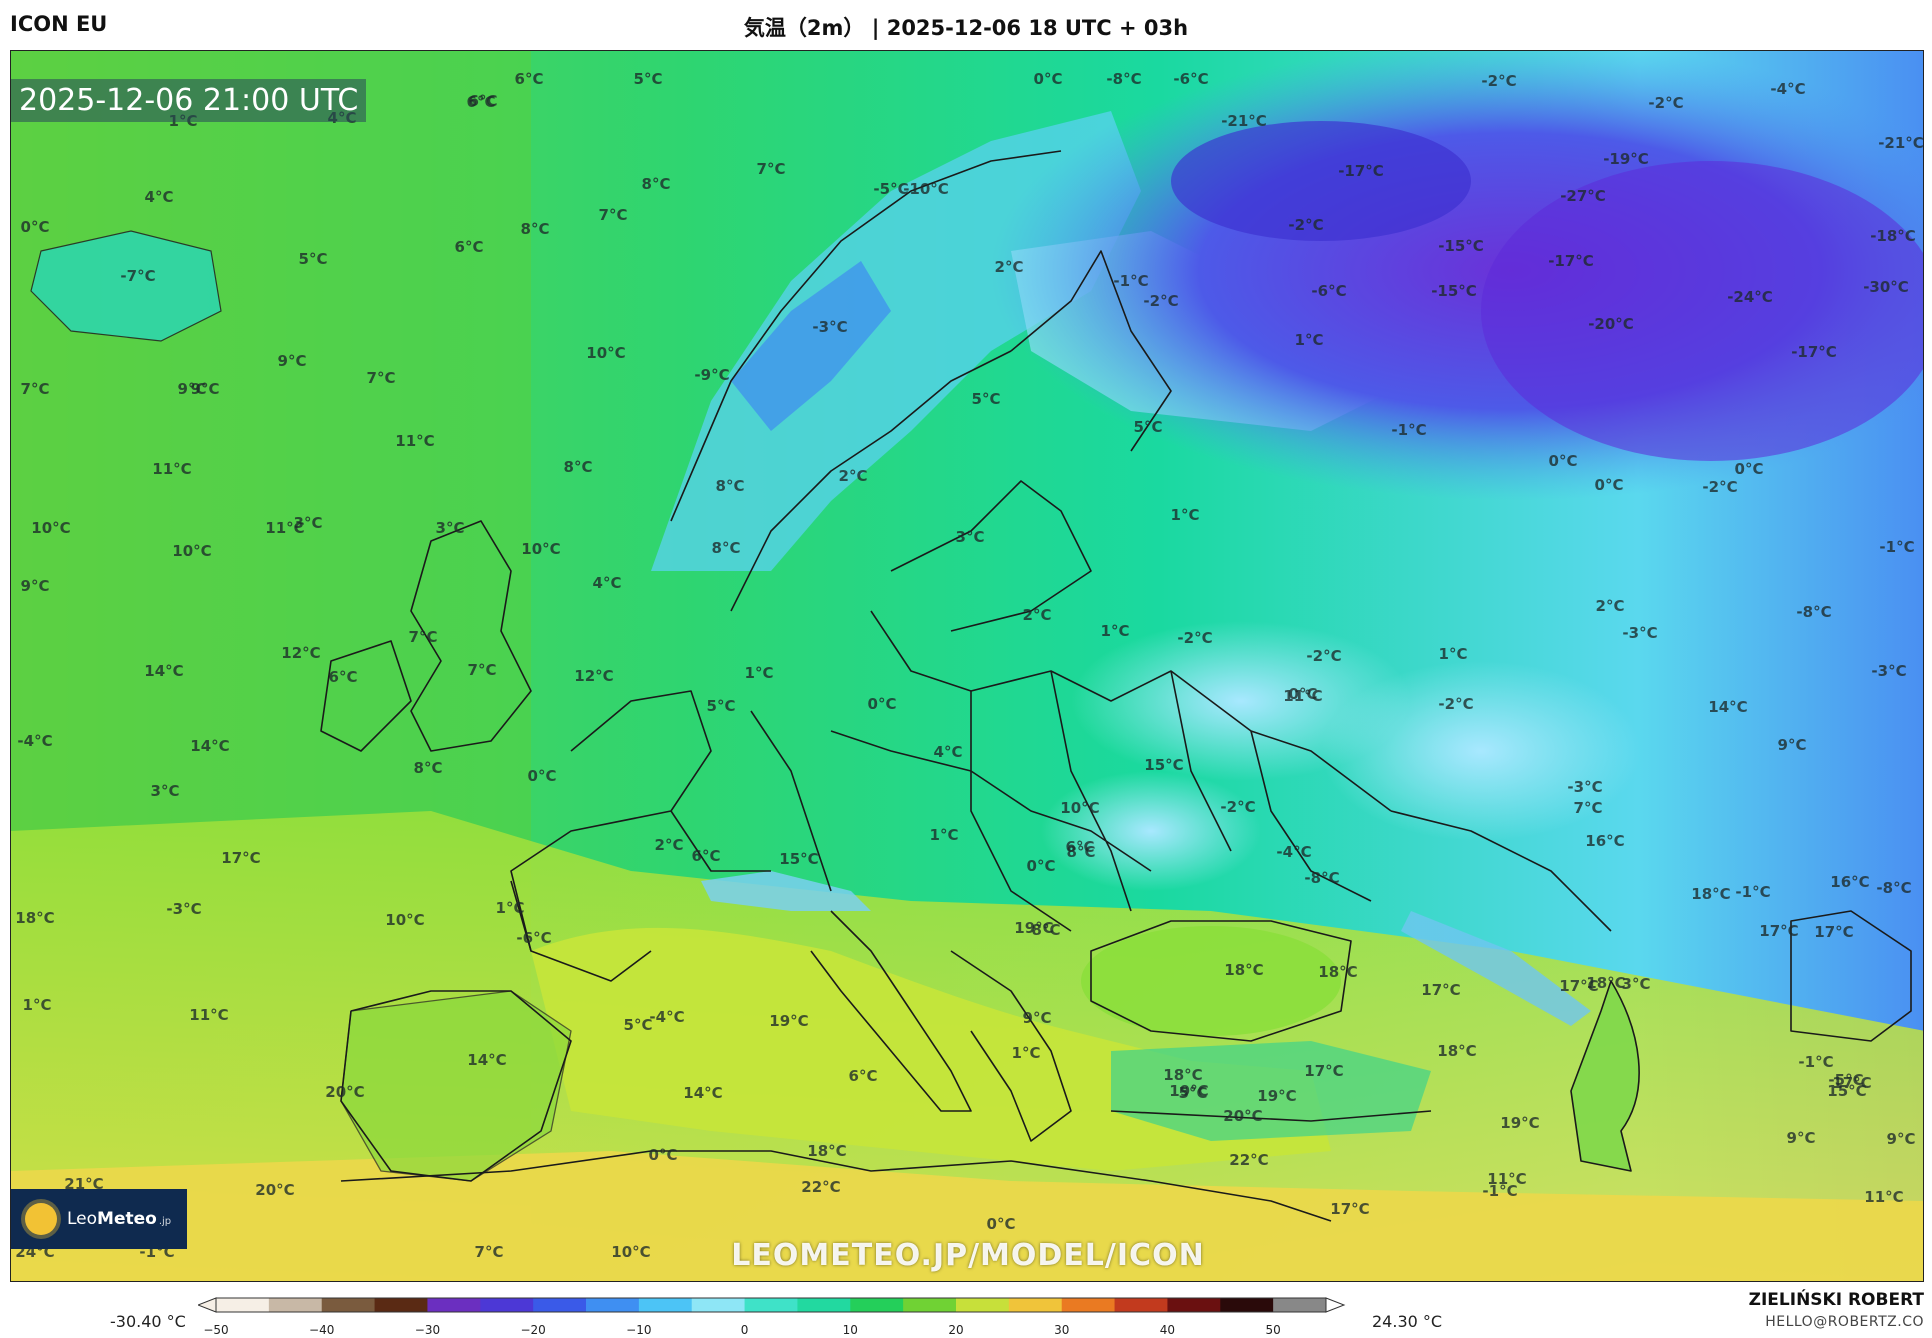  Describe the element at coordinates (1844, 1322) in the screenshot. I see `author-email: HELLO@ROBERTZ.CO` at that location.